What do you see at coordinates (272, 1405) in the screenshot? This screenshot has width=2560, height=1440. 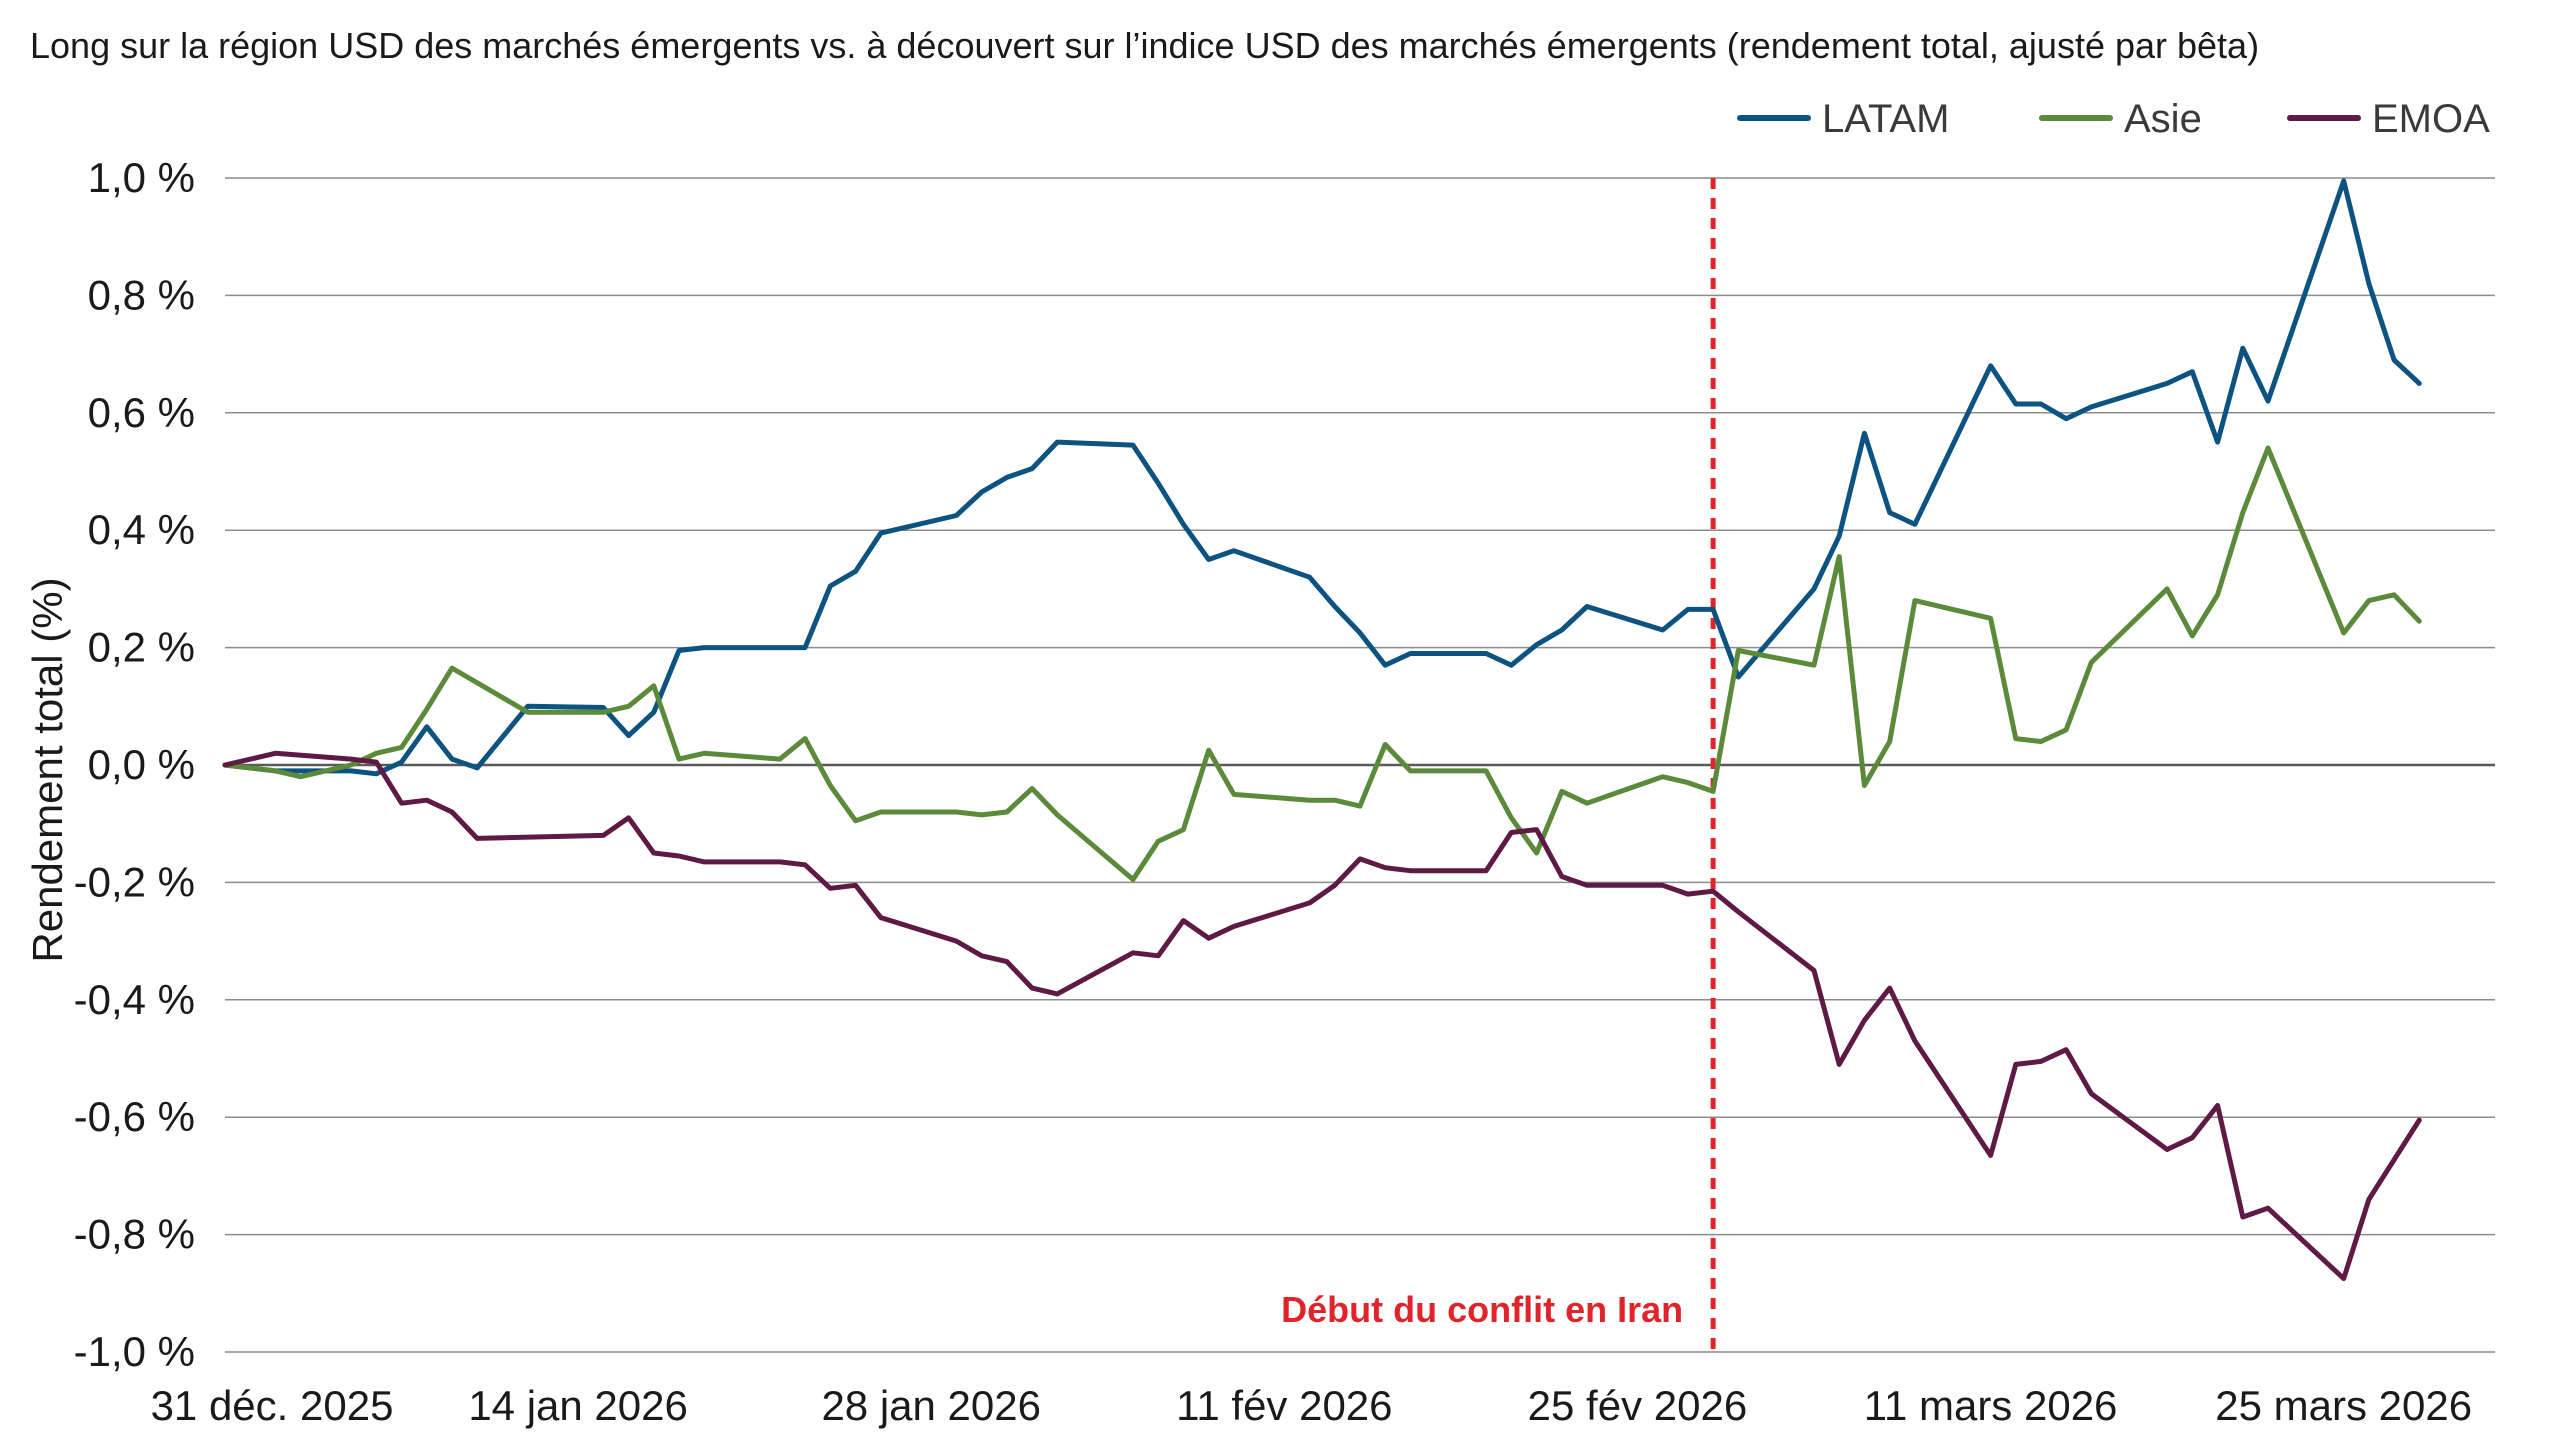 I see `x-tick-label: 31 déc. 2025` at bounding box center [272, 1405].